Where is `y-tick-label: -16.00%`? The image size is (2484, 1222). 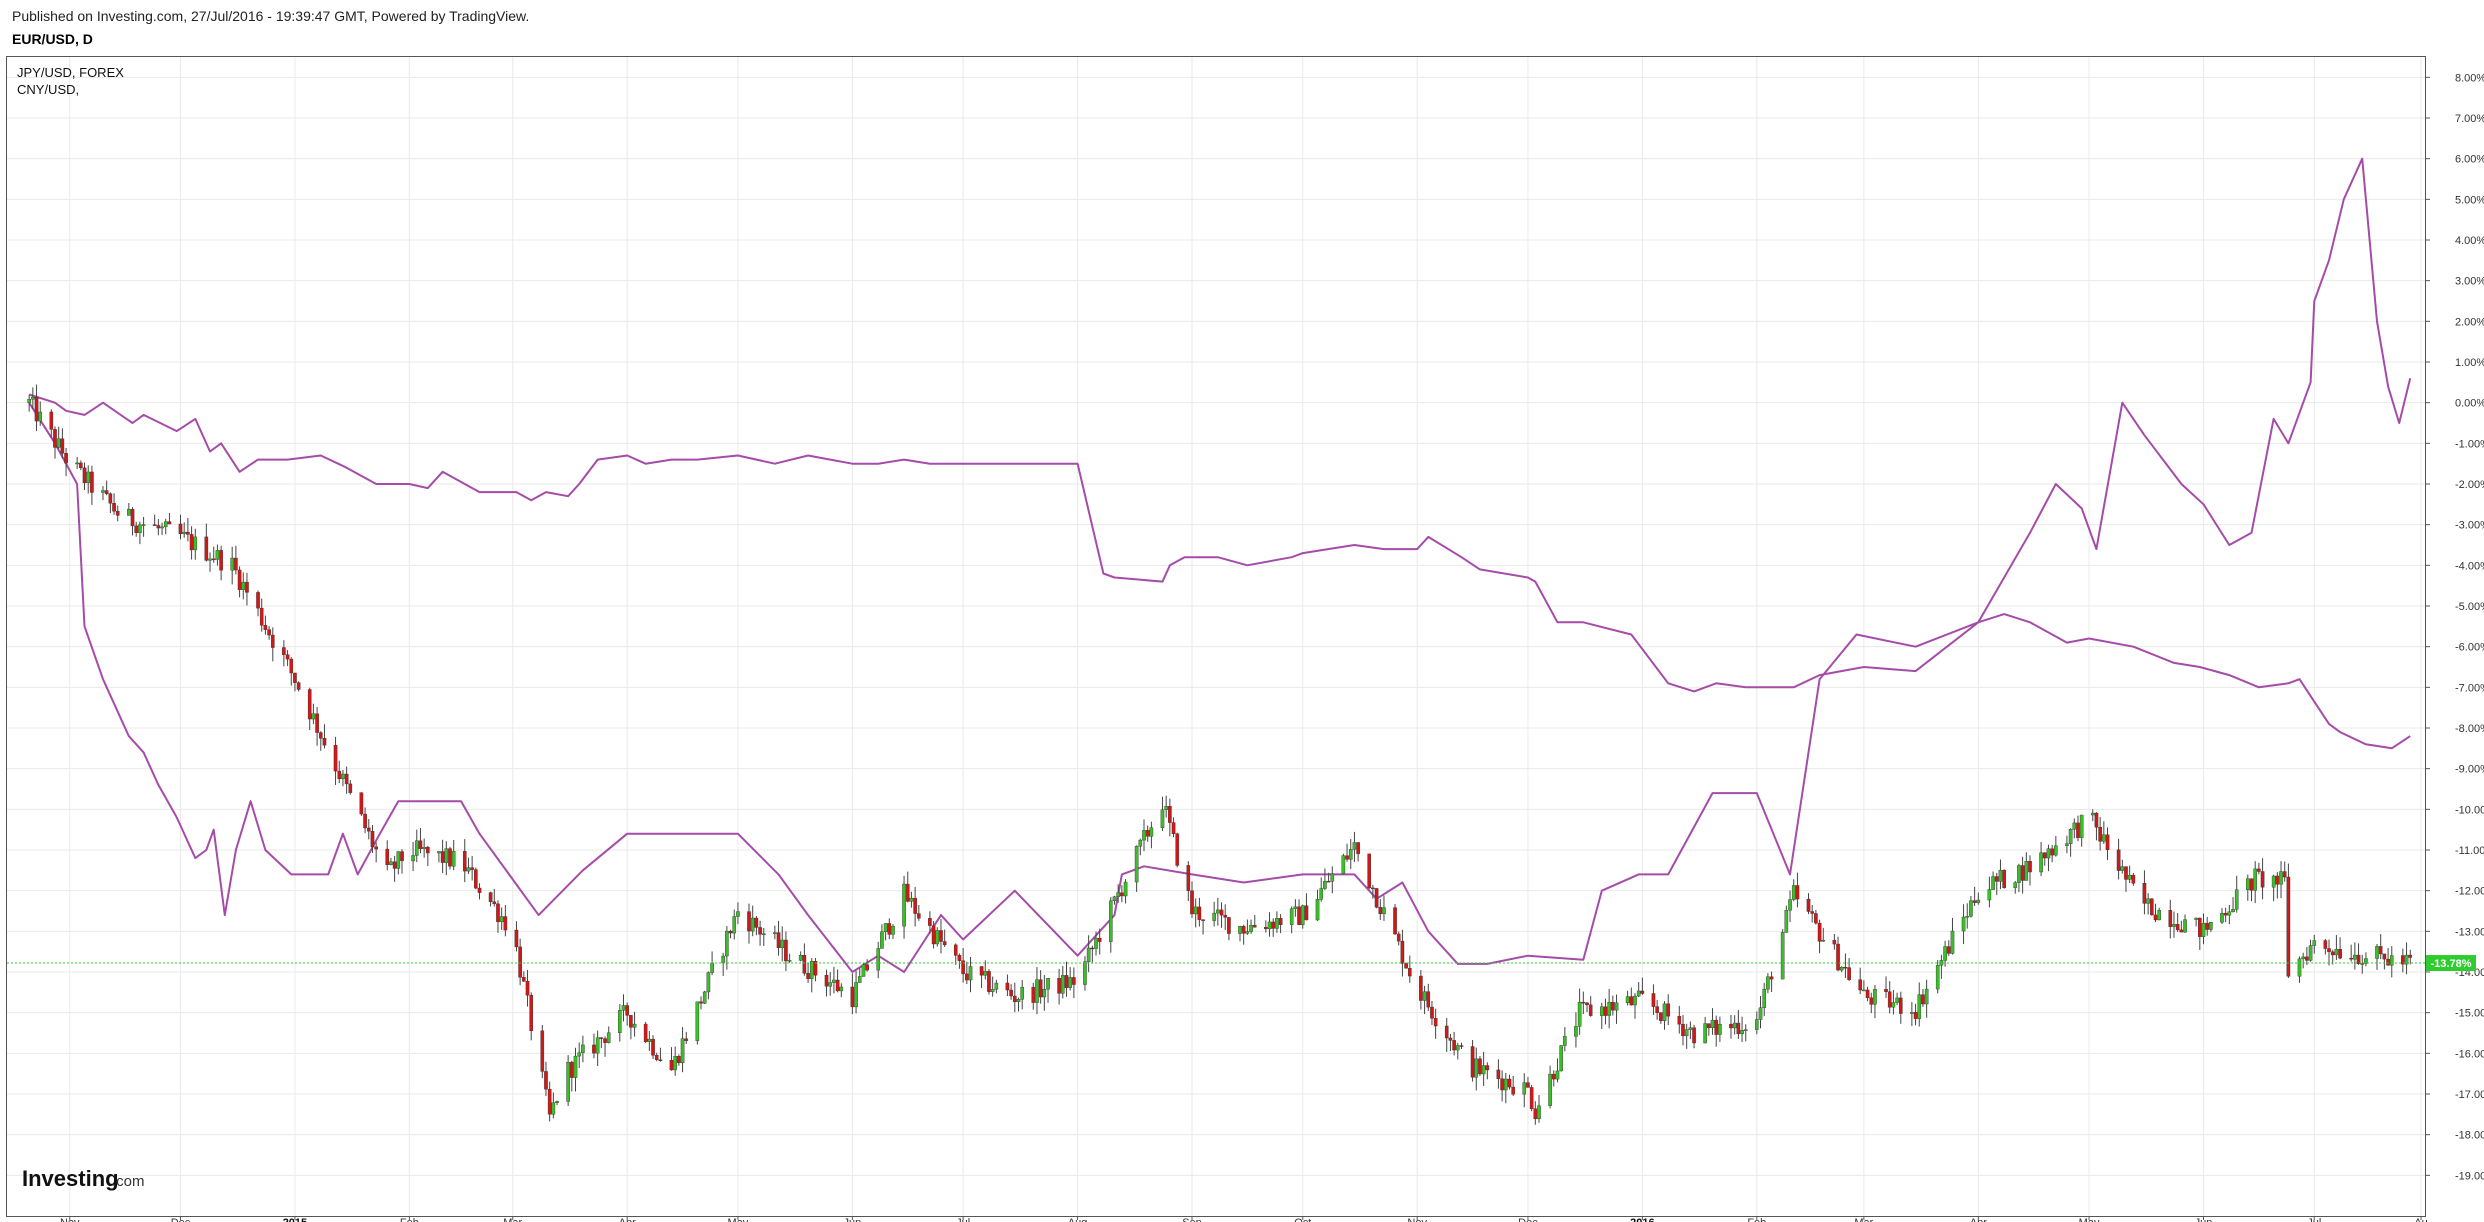 y-tick-label: -16.00% is located at coordinates (2469, 1054).